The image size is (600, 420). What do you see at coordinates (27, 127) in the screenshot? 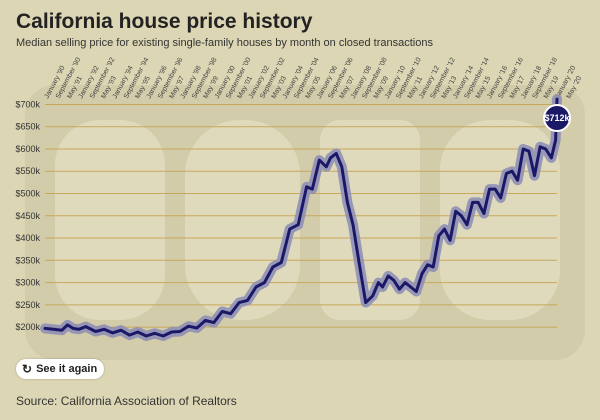
I see `y-tick-label: $650k` at bounding box center [27, 127].